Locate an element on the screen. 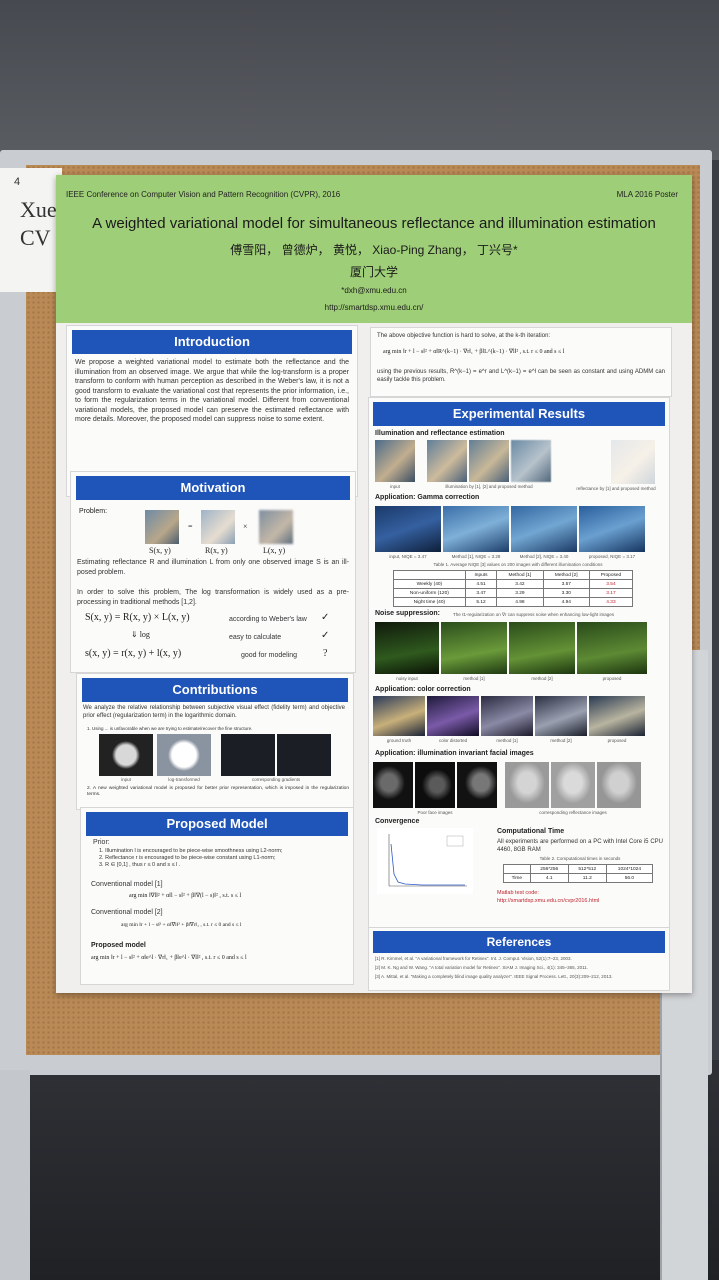 The width and height of the screenshot is (719, 1280). windsurf-input-image is located at coordinates (408, 529).